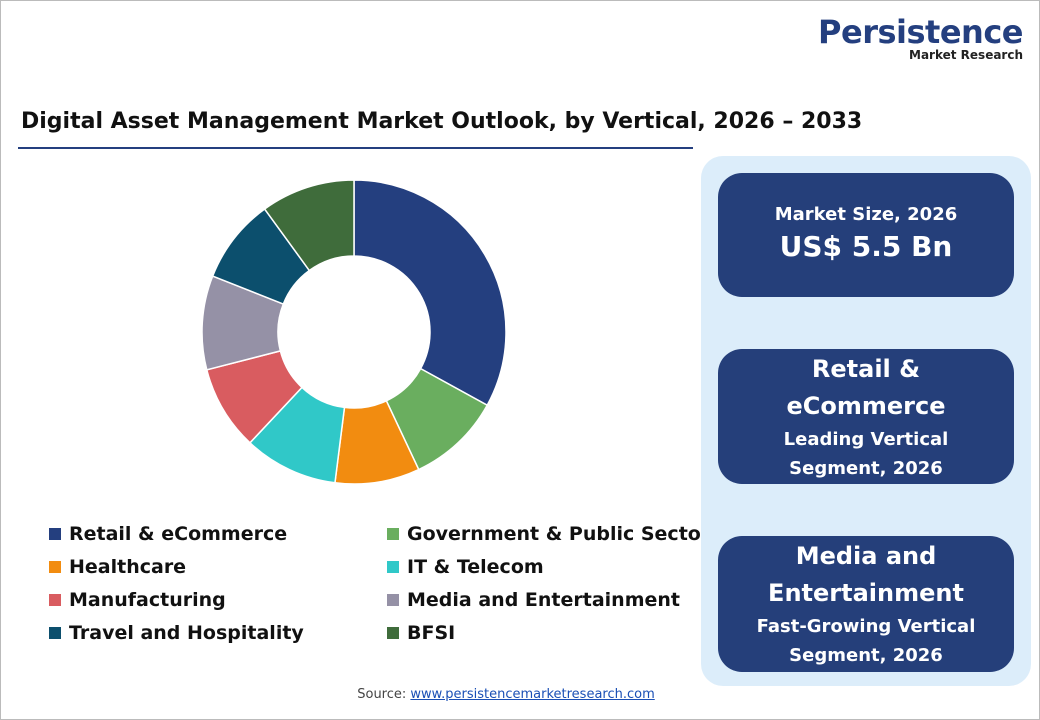 Image resolution: width=1040 pixels, height=720 pixels. I want to click on legend-label: Manufacturing, so click(147, 600).